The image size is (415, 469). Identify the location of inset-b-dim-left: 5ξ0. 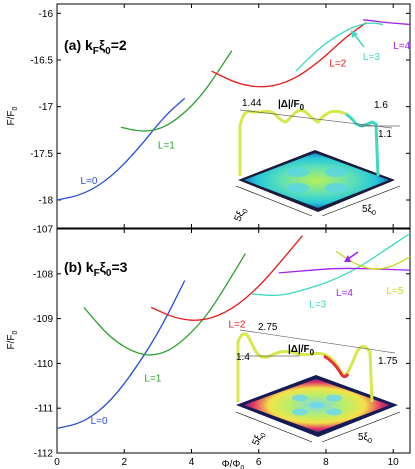
(259, 439).